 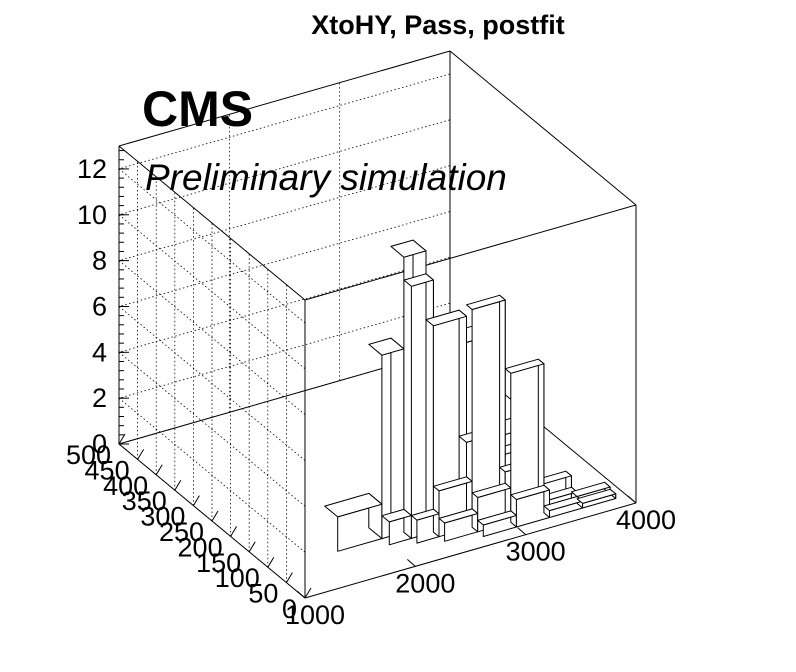 What do you see at coordinates (92, 215) in the screenshot?
I see `z-tick-label: 10` at bounding box center [92, 215].